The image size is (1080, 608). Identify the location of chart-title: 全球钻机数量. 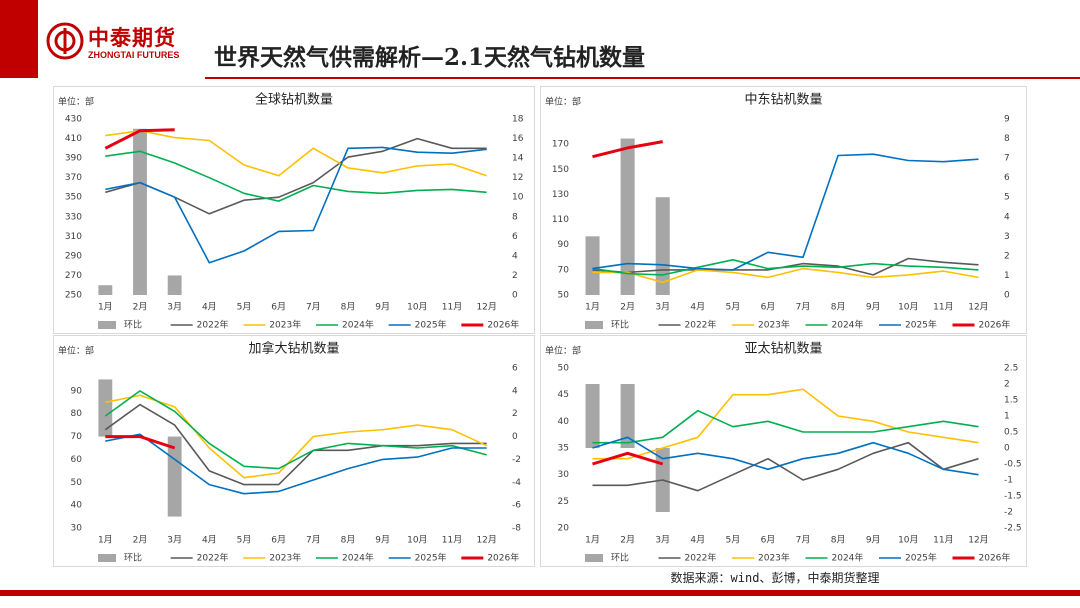
(294, 100).